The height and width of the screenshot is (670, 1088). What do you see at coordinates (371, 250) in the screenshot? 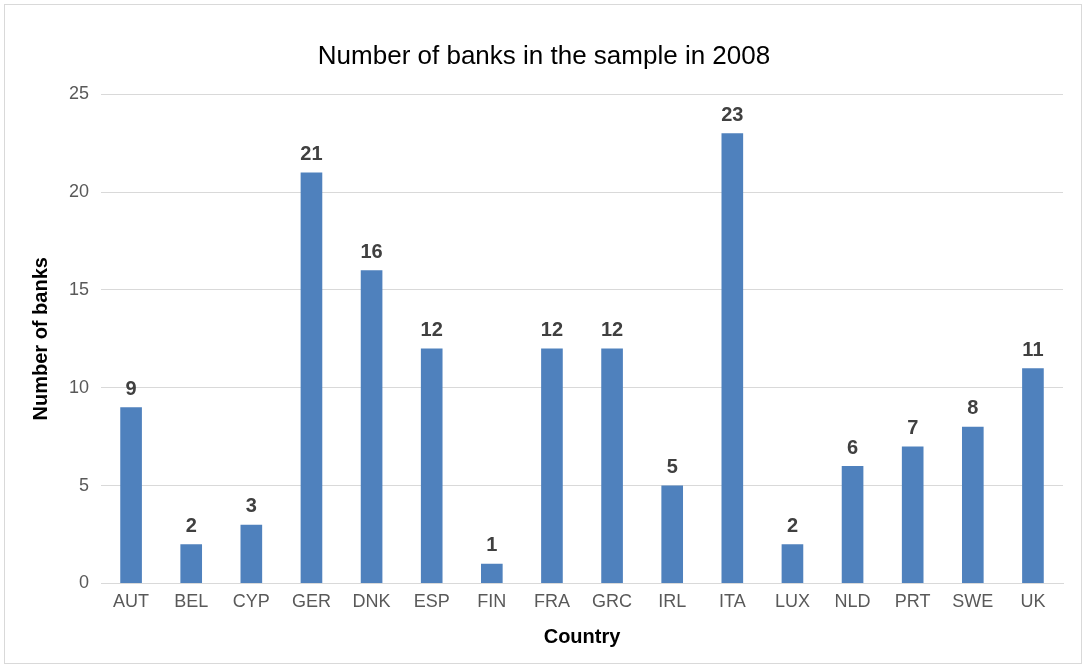
I see `data-label: 16` at bounding box center [371, 250].